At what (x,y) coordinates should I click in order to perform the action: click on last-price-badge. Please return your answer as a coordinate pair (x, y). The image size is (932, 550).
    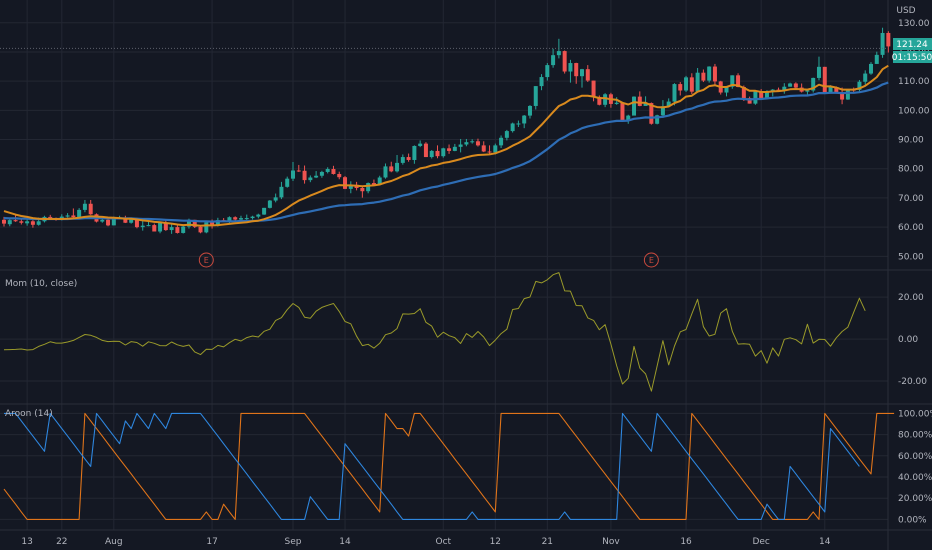
    Looking at the image, I should click on (912, 44).